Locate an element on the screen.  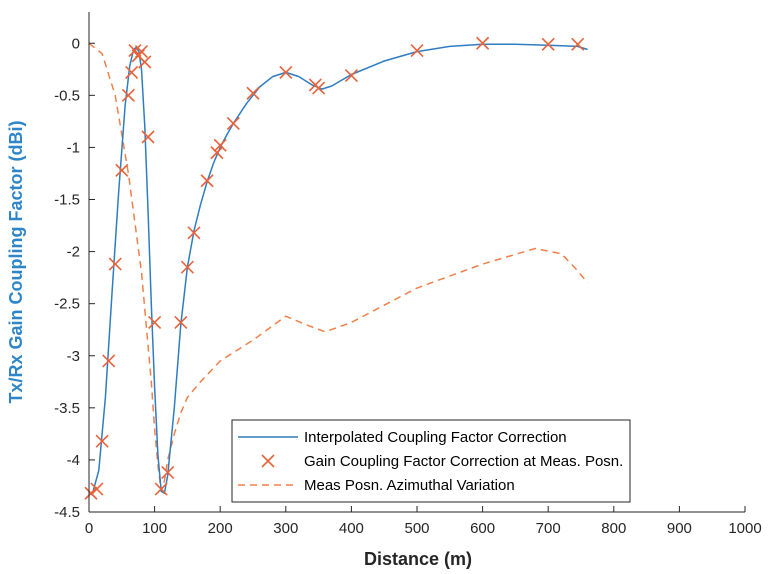
x-tick-label: 600 is located at coordinates (482, 528).